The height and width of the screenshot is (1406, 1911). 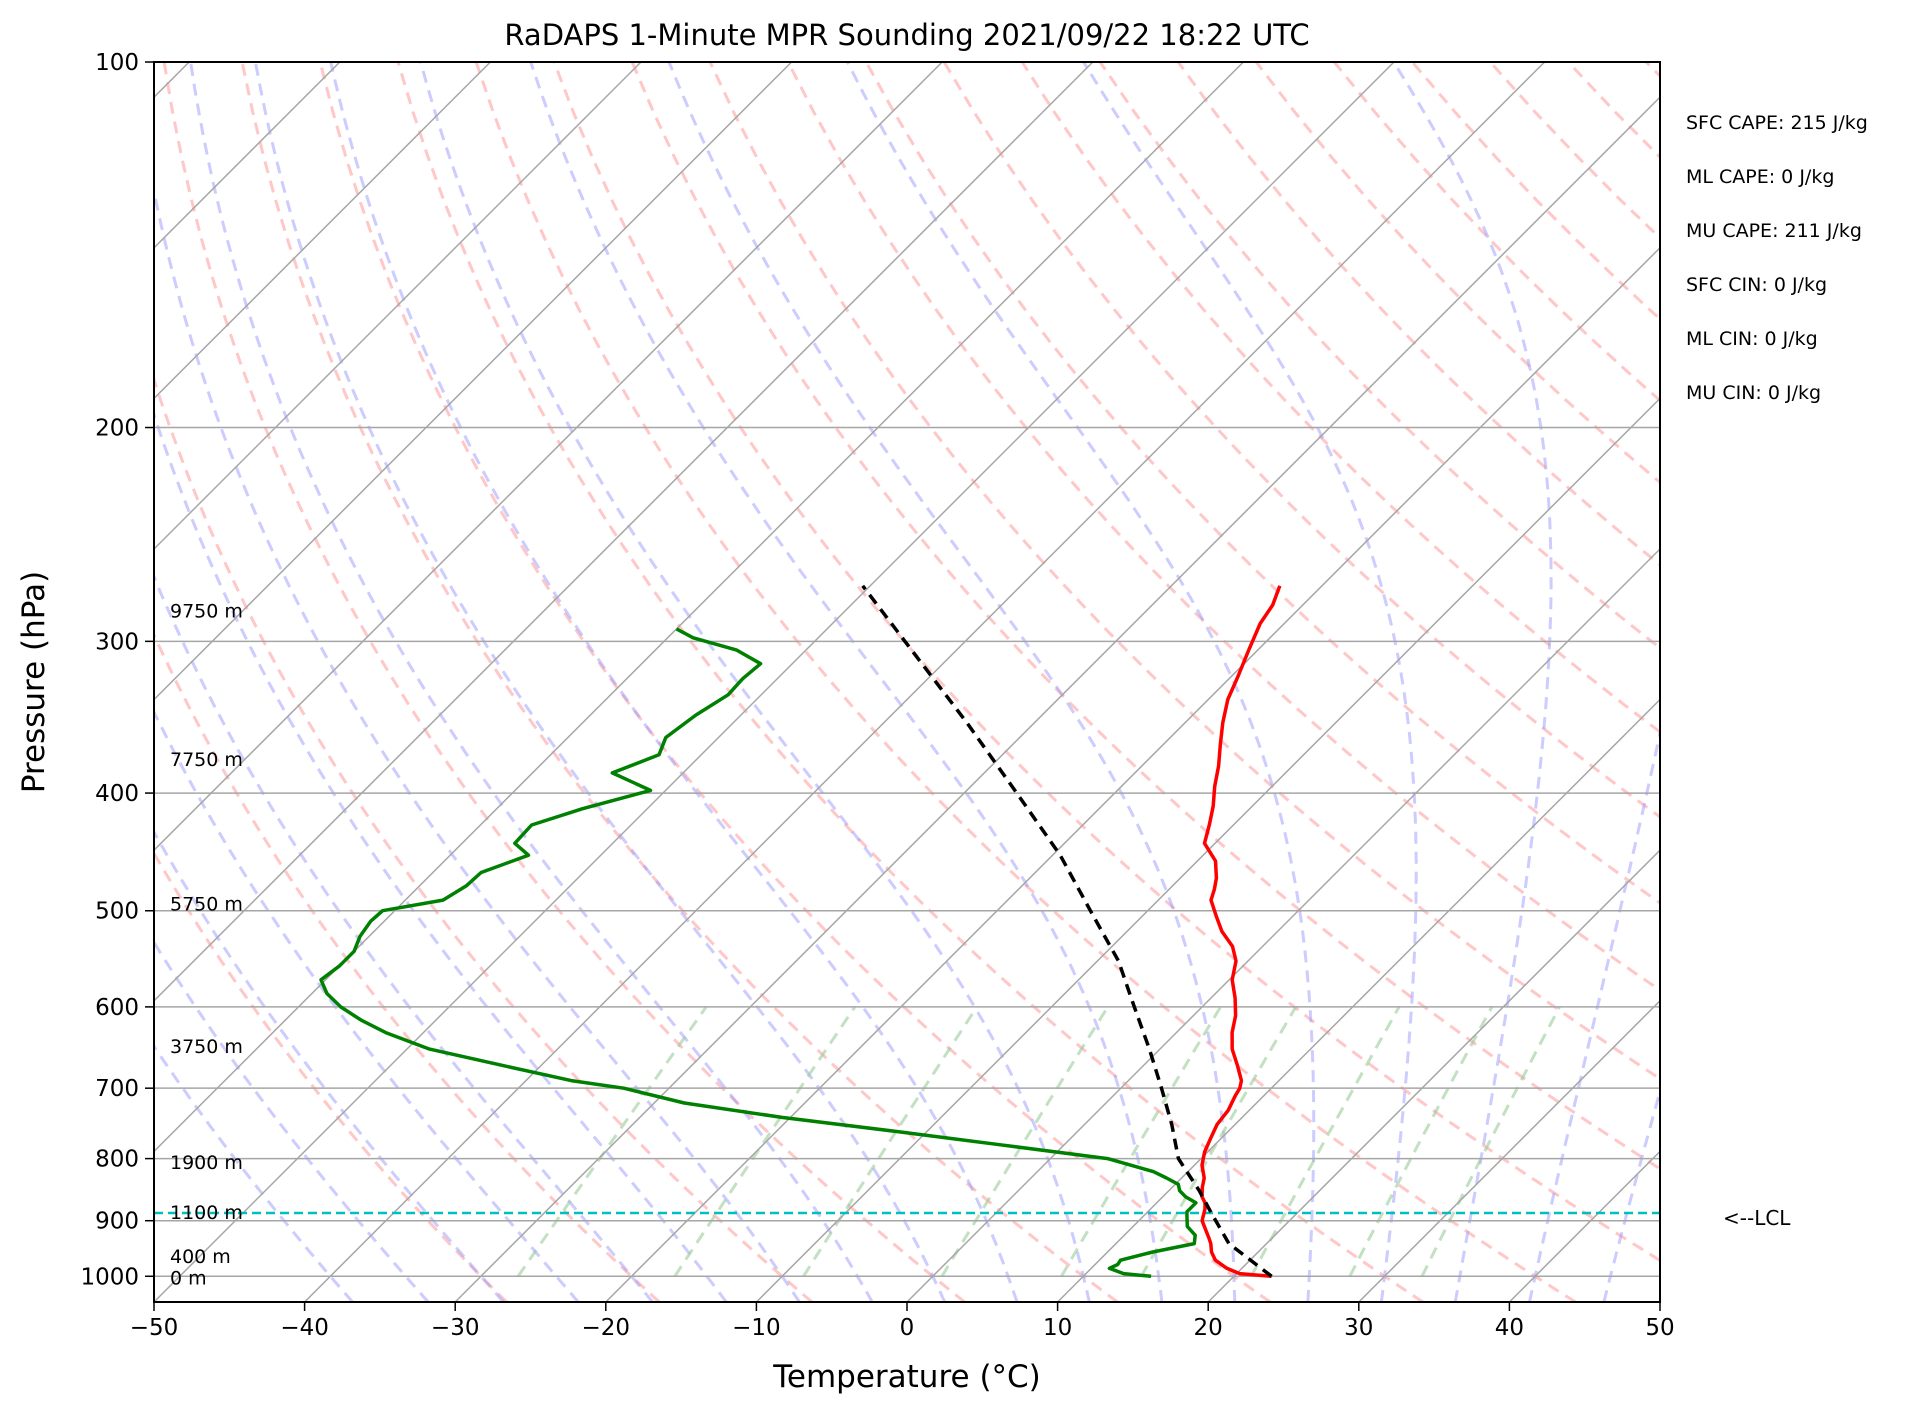 What do you see at coordinates (117, 1008) in the screenshot?
I see `y-tick-label: 600` at bounding box center [117, 1008].